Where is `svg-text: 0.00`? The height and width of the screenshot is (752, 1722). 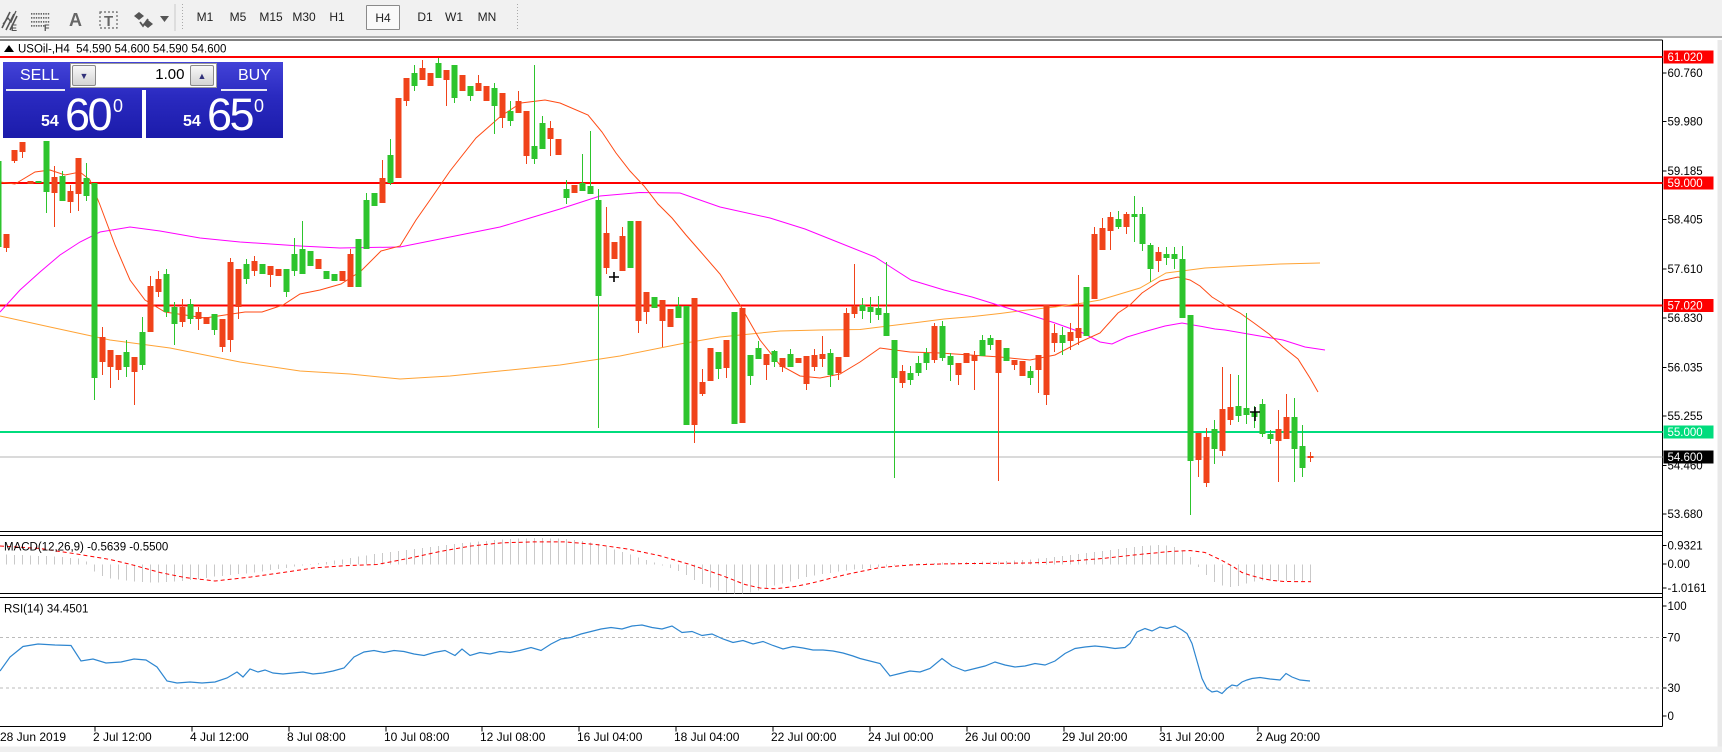 svg-text: 0.00 is located at coordinates (1679, 565).